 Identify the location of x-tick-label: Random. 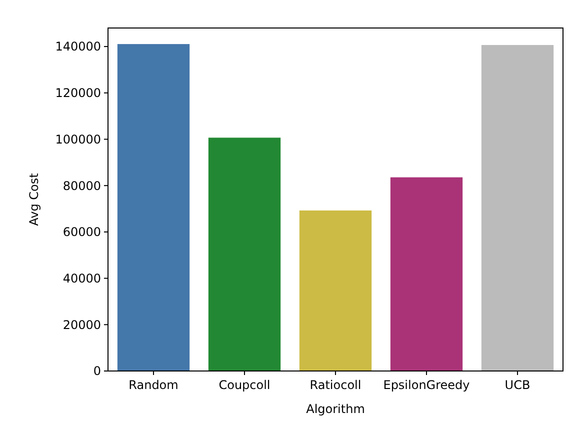
(153, 385).